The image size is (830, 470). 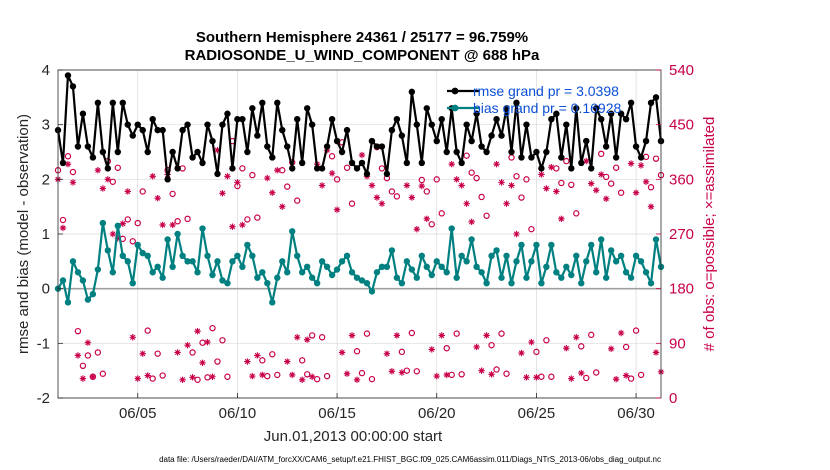 I want to click on y-axis-right-label: # of obs: o=possible; ×=assimilated, so click(x=709, y=234).